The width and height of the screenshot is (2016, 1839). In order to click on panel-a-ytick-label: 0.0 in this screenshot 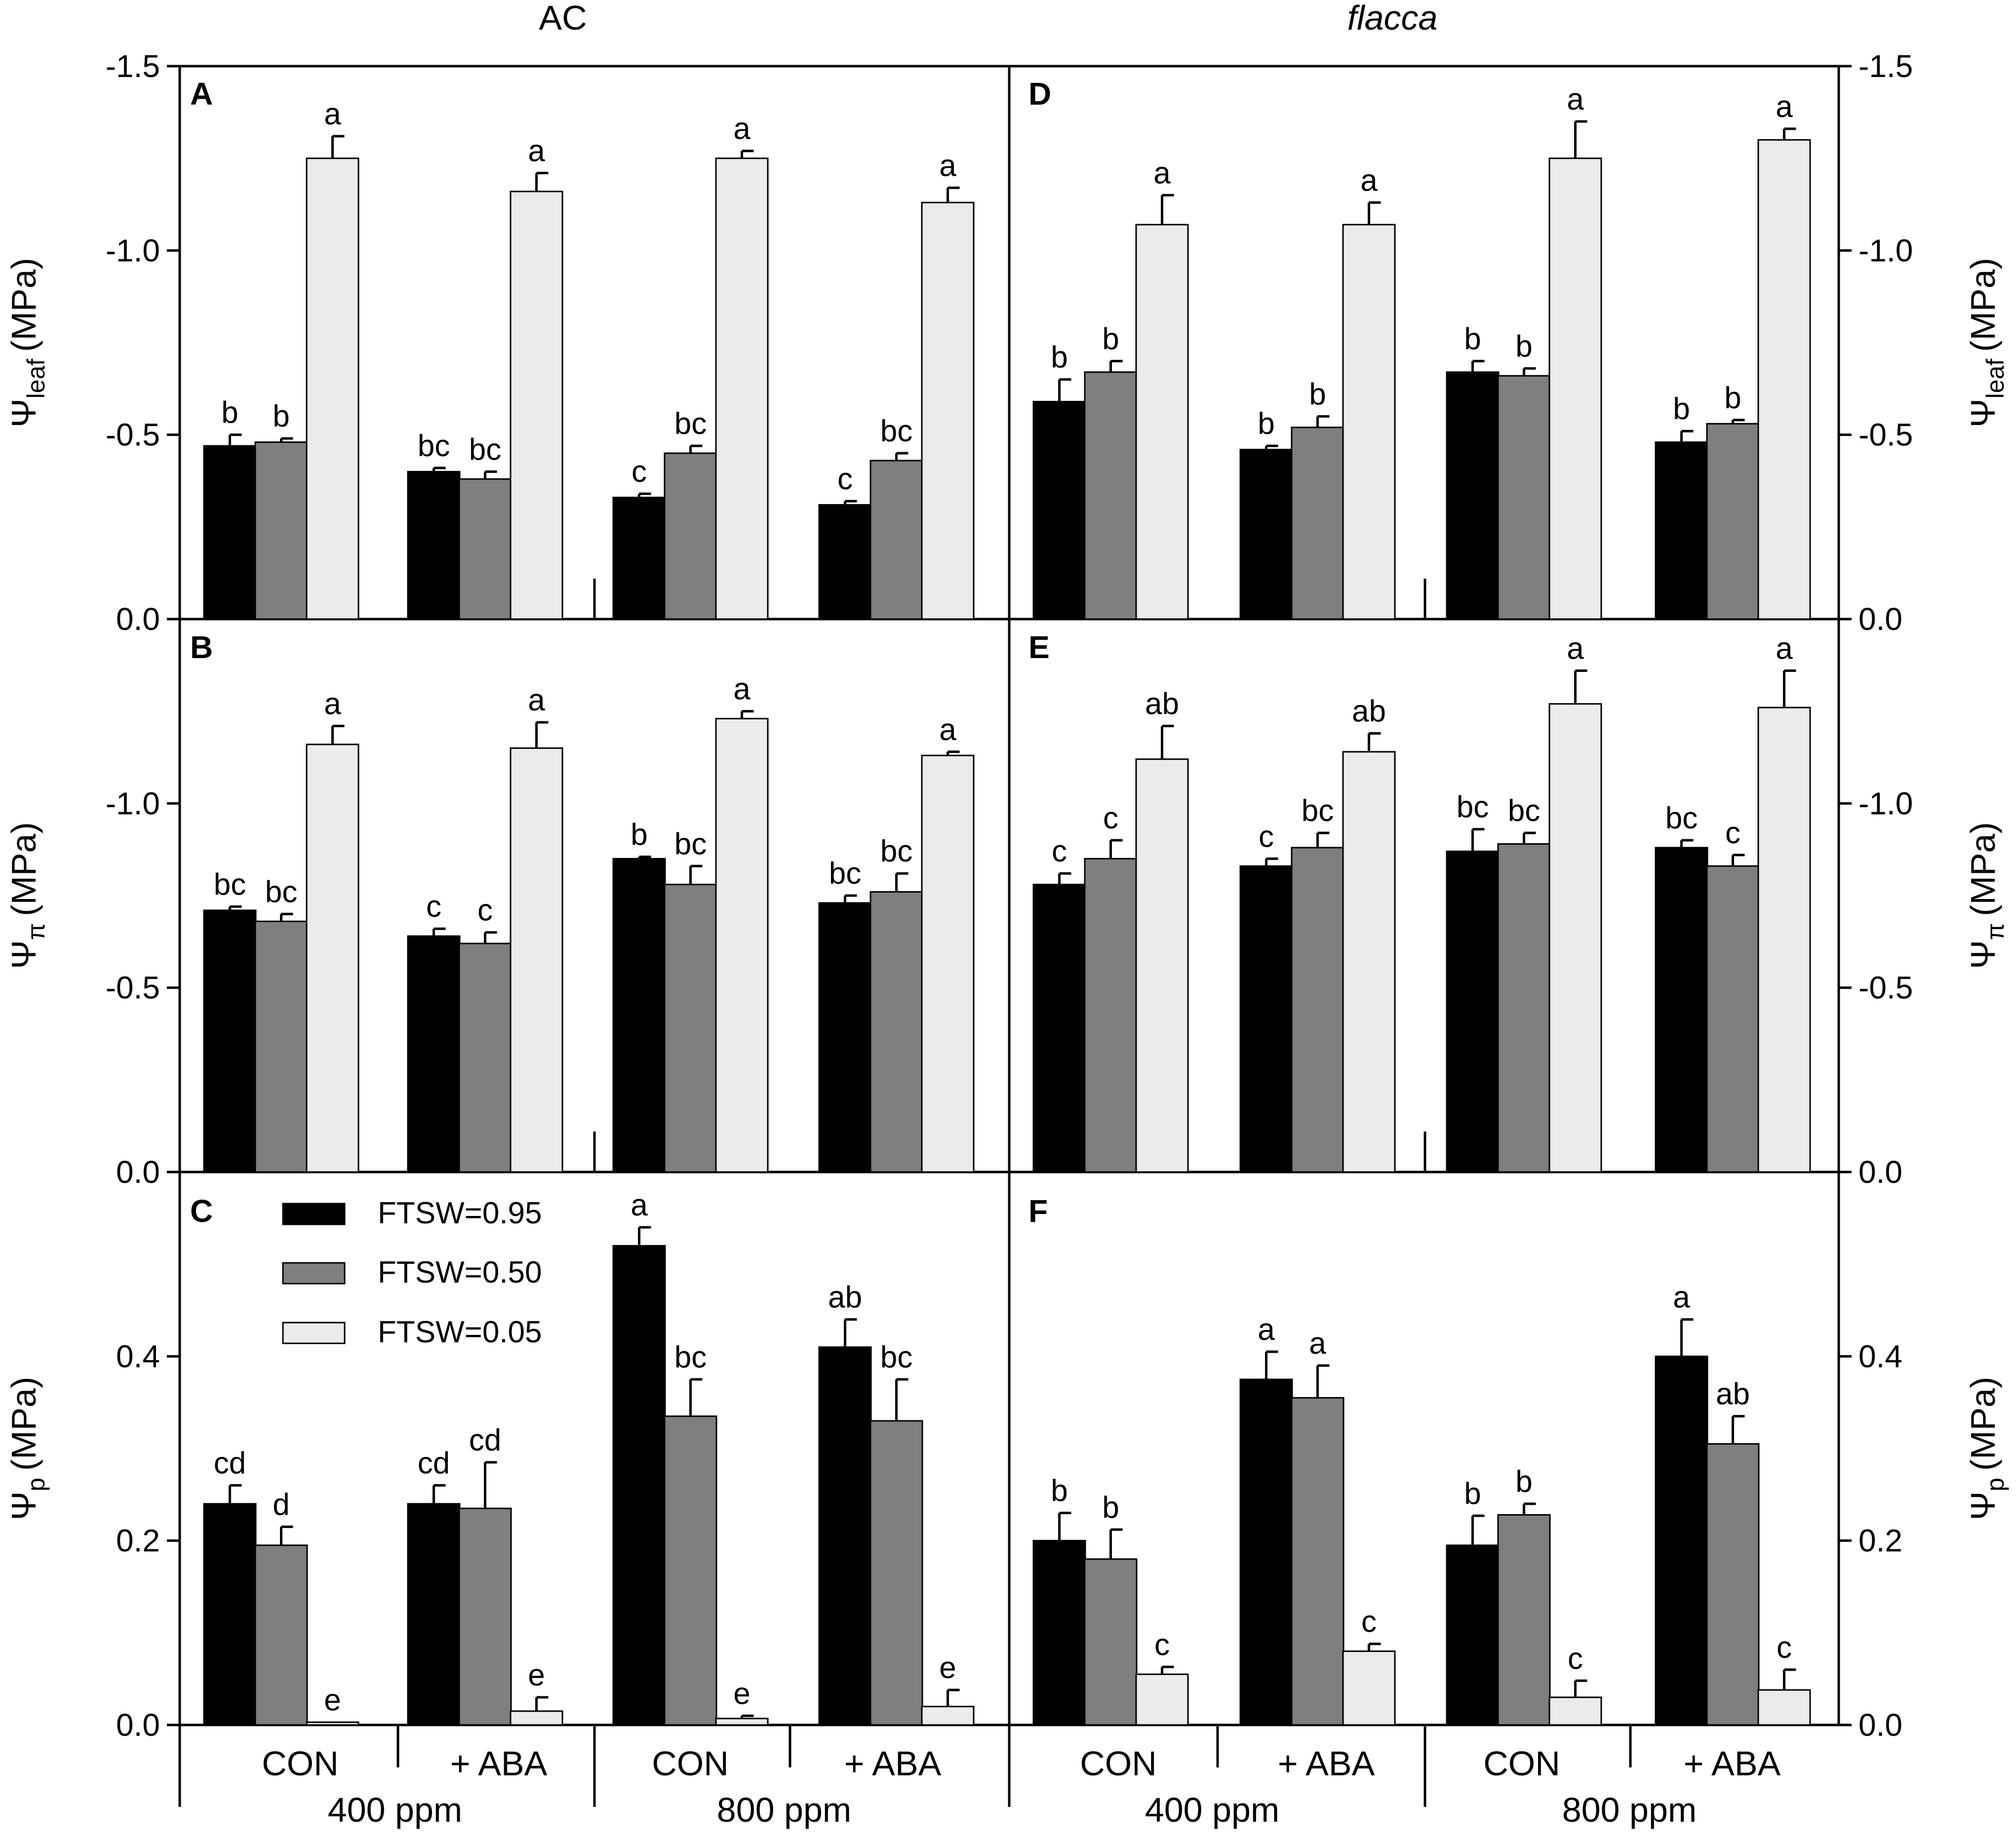, I will do `click(138, 619)`.